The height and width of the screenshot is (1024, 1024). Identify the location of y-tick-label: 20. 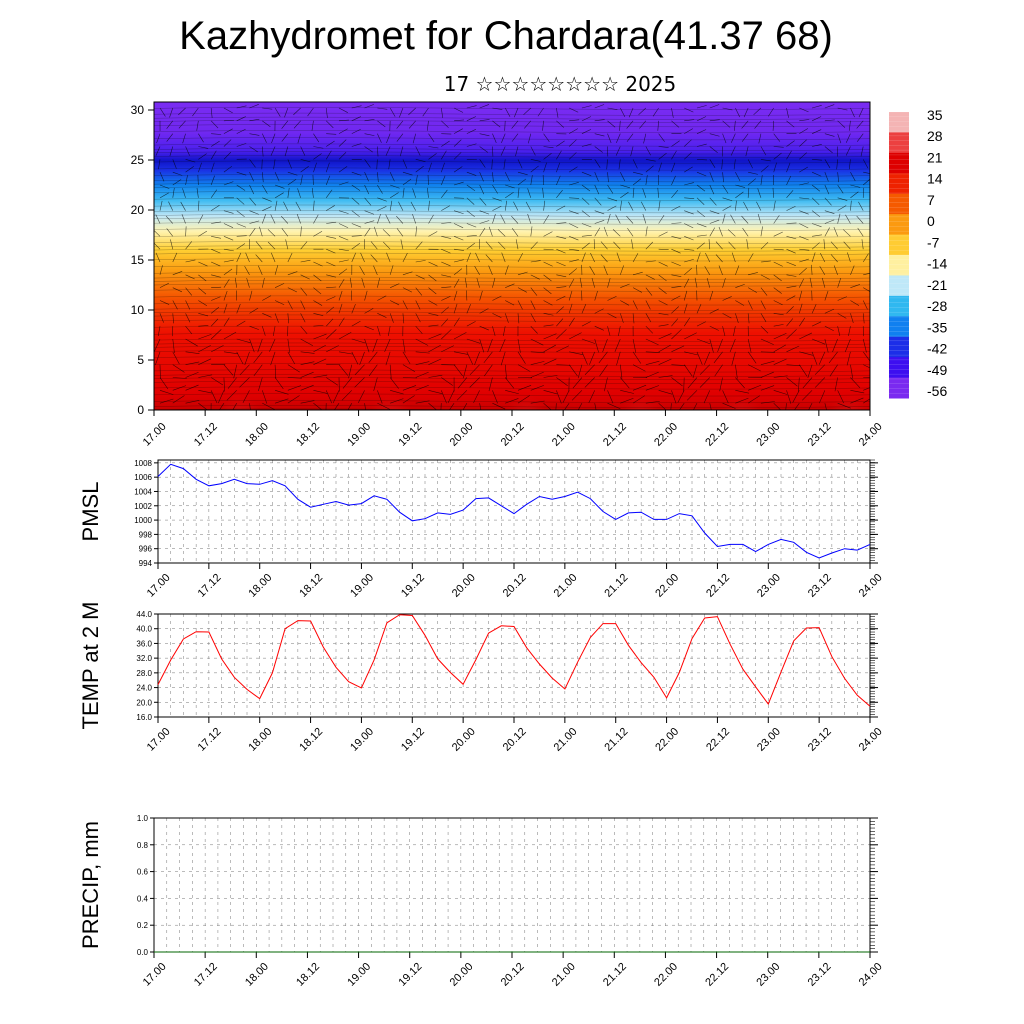
(138, 210).